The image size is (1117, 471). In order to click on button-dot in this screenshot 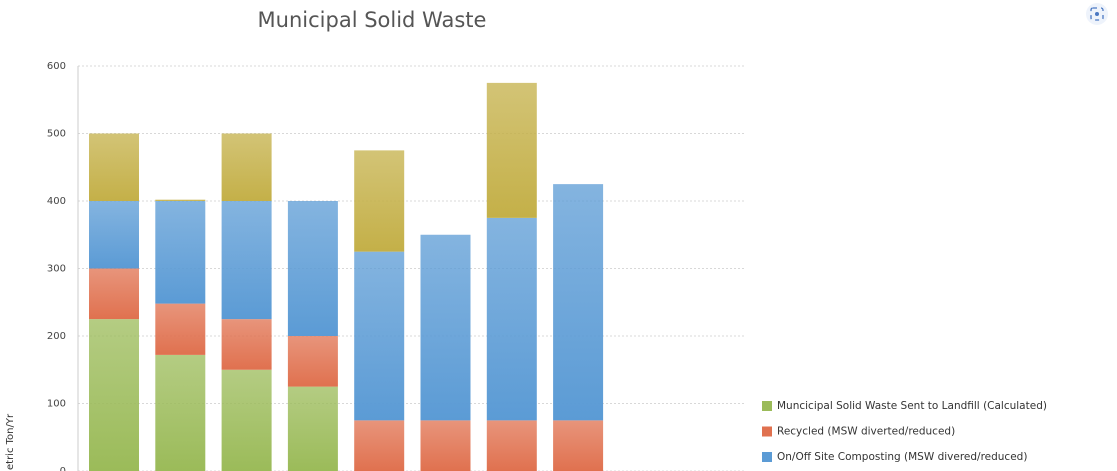, I will do `click(1097, 14)`.